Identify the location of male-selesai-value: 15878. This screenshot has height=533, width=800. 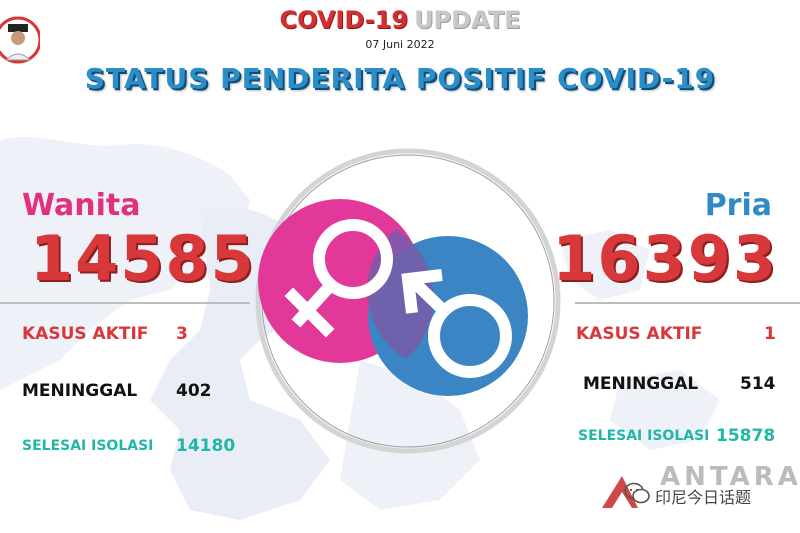
(746, 436).